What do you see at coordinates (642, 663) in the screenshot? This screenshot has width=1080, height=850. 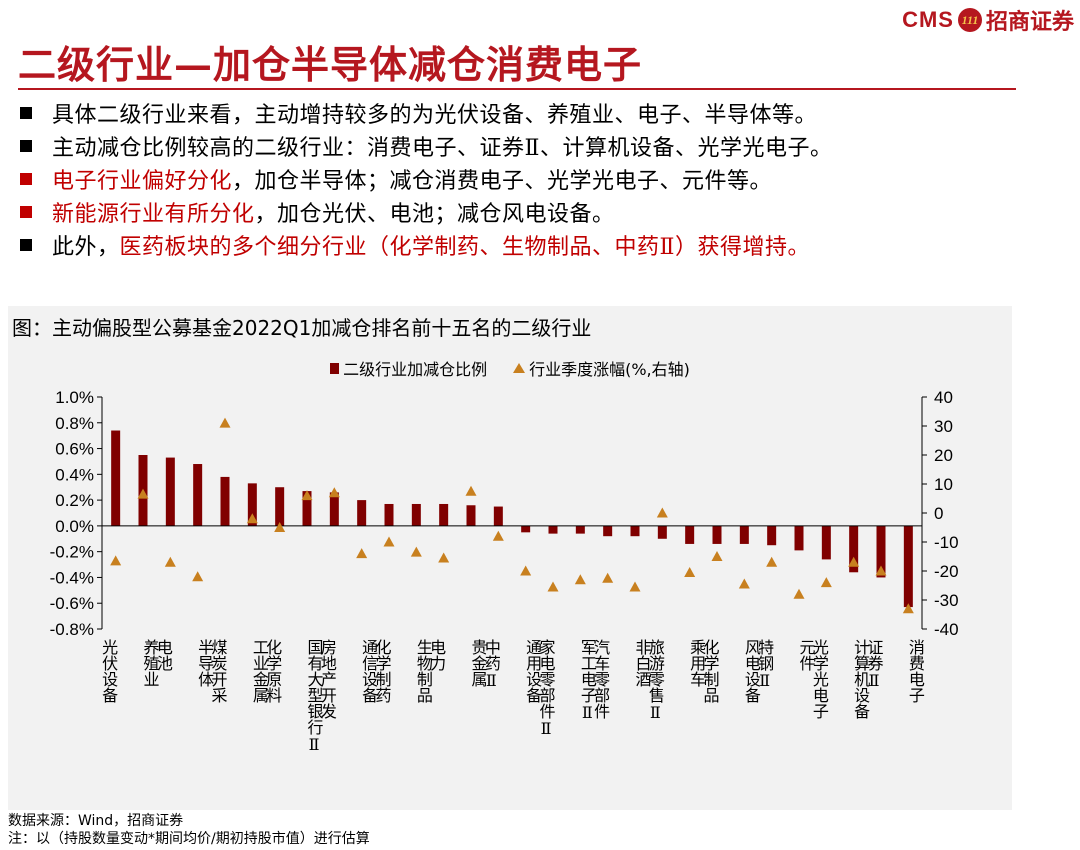 I see `x-tick-label: 非白酒` at bounding box center [642, 663].